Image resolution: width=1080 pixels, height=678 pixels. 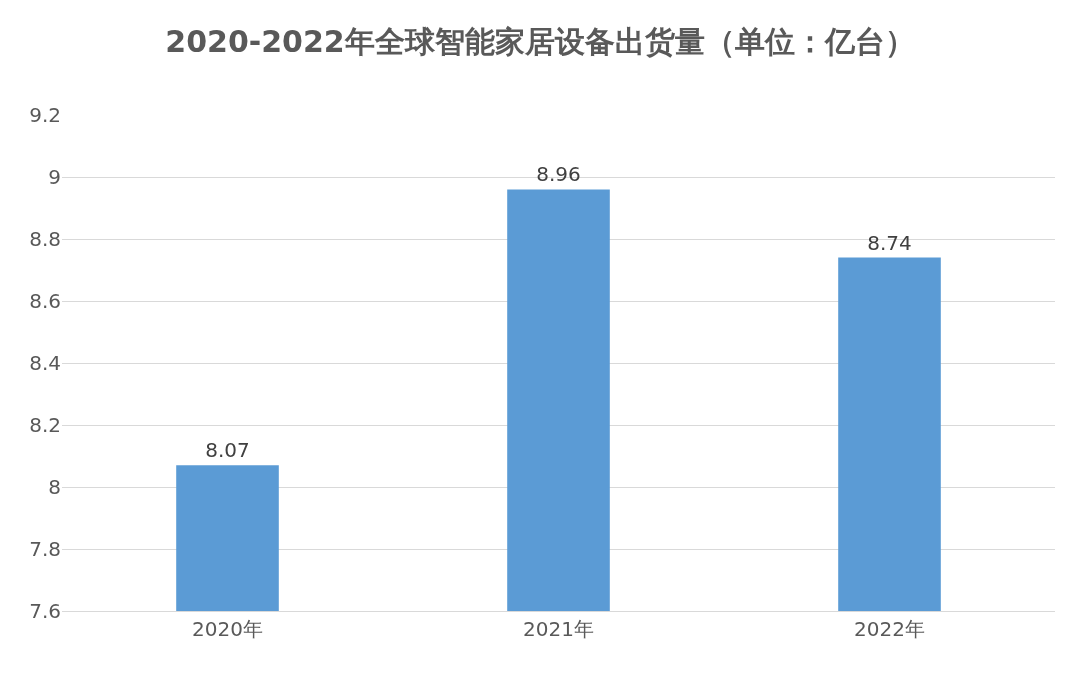 What do you see at coordinates (54, 487) in the screenshot?
I see `y-tick-label: 8` at bounding box center [54, 487].